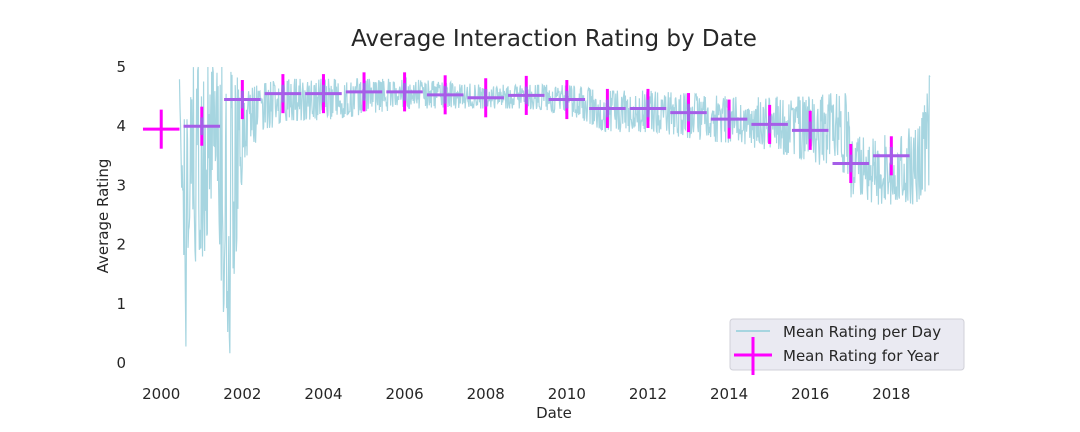 The width and height of the screenshot is (1080, 432). I want to click on yearly-point-2008, so click(485, 98).